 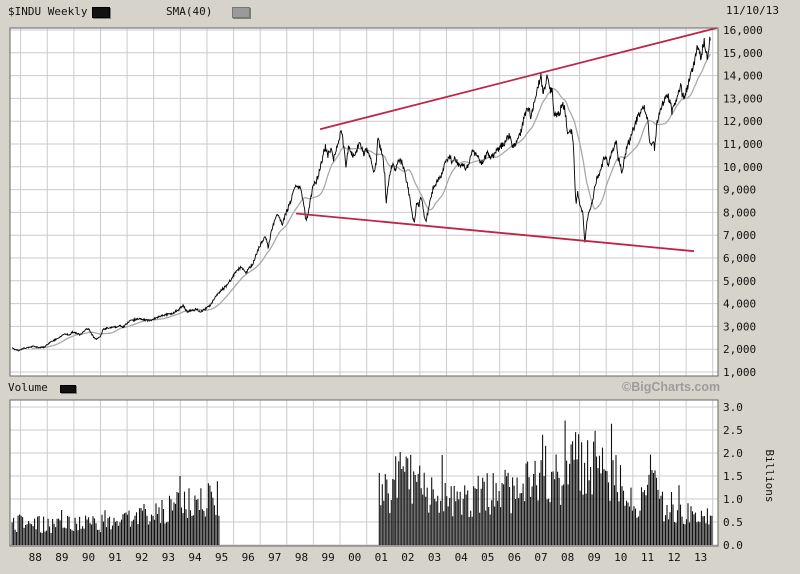 What do you see at coordinates (673, 557) in the screenshot?
I see `x-axis-year-label: 12` at bounding box center [673, 557].